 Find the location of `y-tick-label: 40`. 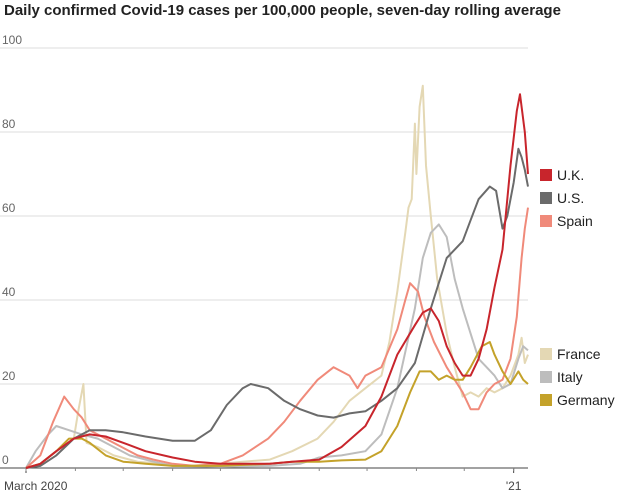

y-tick-label: 40 is located at coordinates (9, 292).